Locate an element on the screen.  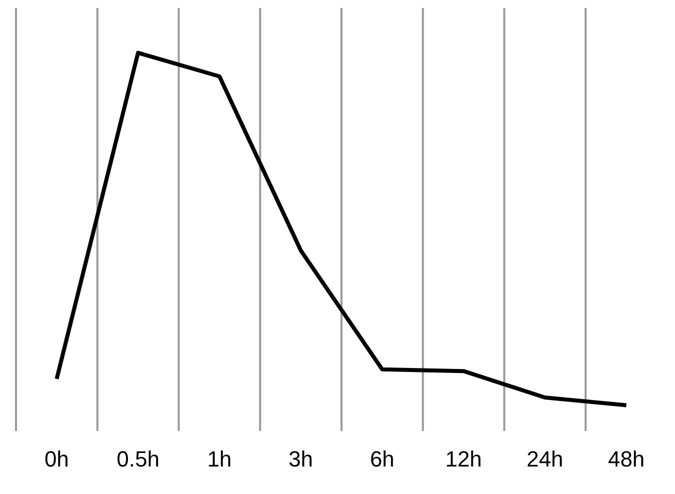
x-tick-label: 6h is located at coordinates (382, 459).